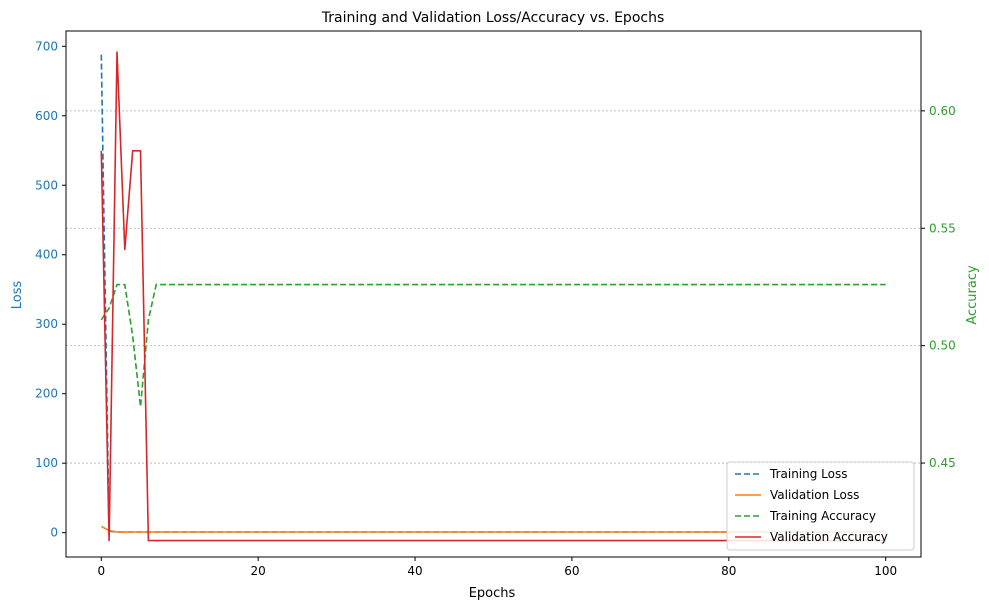 The image size is (989, 610). What do you see at coordinates (492, 593) in the screenshot?
I see `x-axis-label: Epochs` at bounding box center [492, 593].